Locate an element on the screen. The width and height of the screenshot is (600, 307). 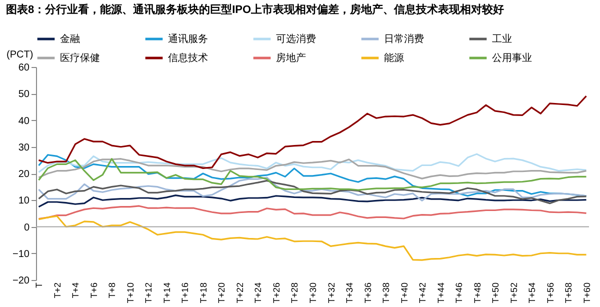
y-tick-label: 20 is located at coordinates (24, 174).